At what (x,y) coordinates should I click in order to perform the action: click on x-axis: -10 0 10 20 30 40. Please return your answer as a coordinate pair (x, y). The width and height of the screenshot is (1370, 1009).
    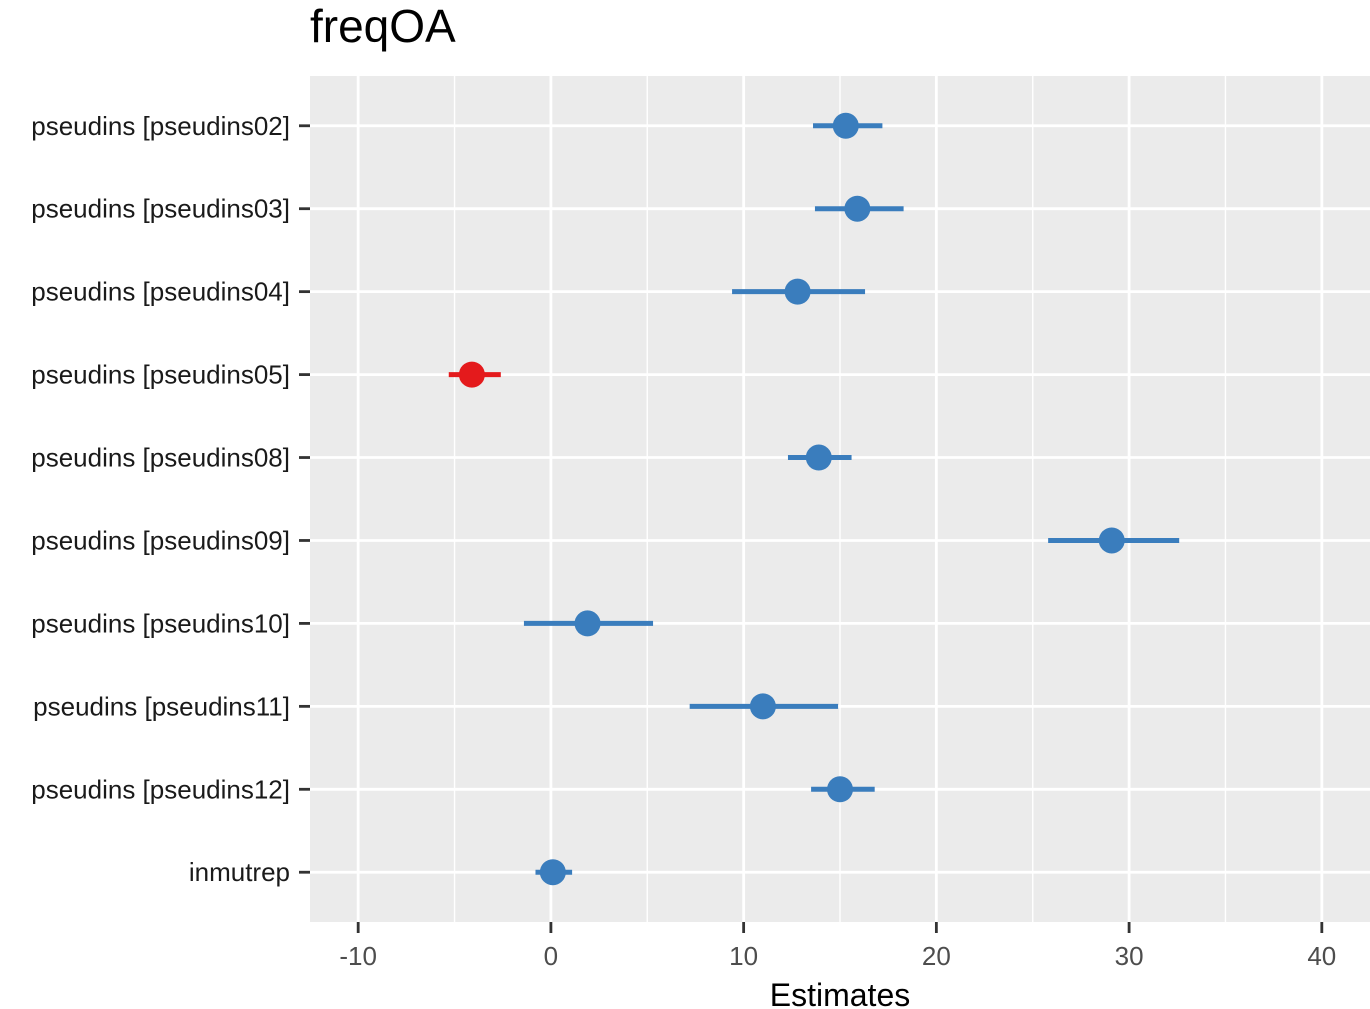
    Looking at the image, I should click on (837, 946).